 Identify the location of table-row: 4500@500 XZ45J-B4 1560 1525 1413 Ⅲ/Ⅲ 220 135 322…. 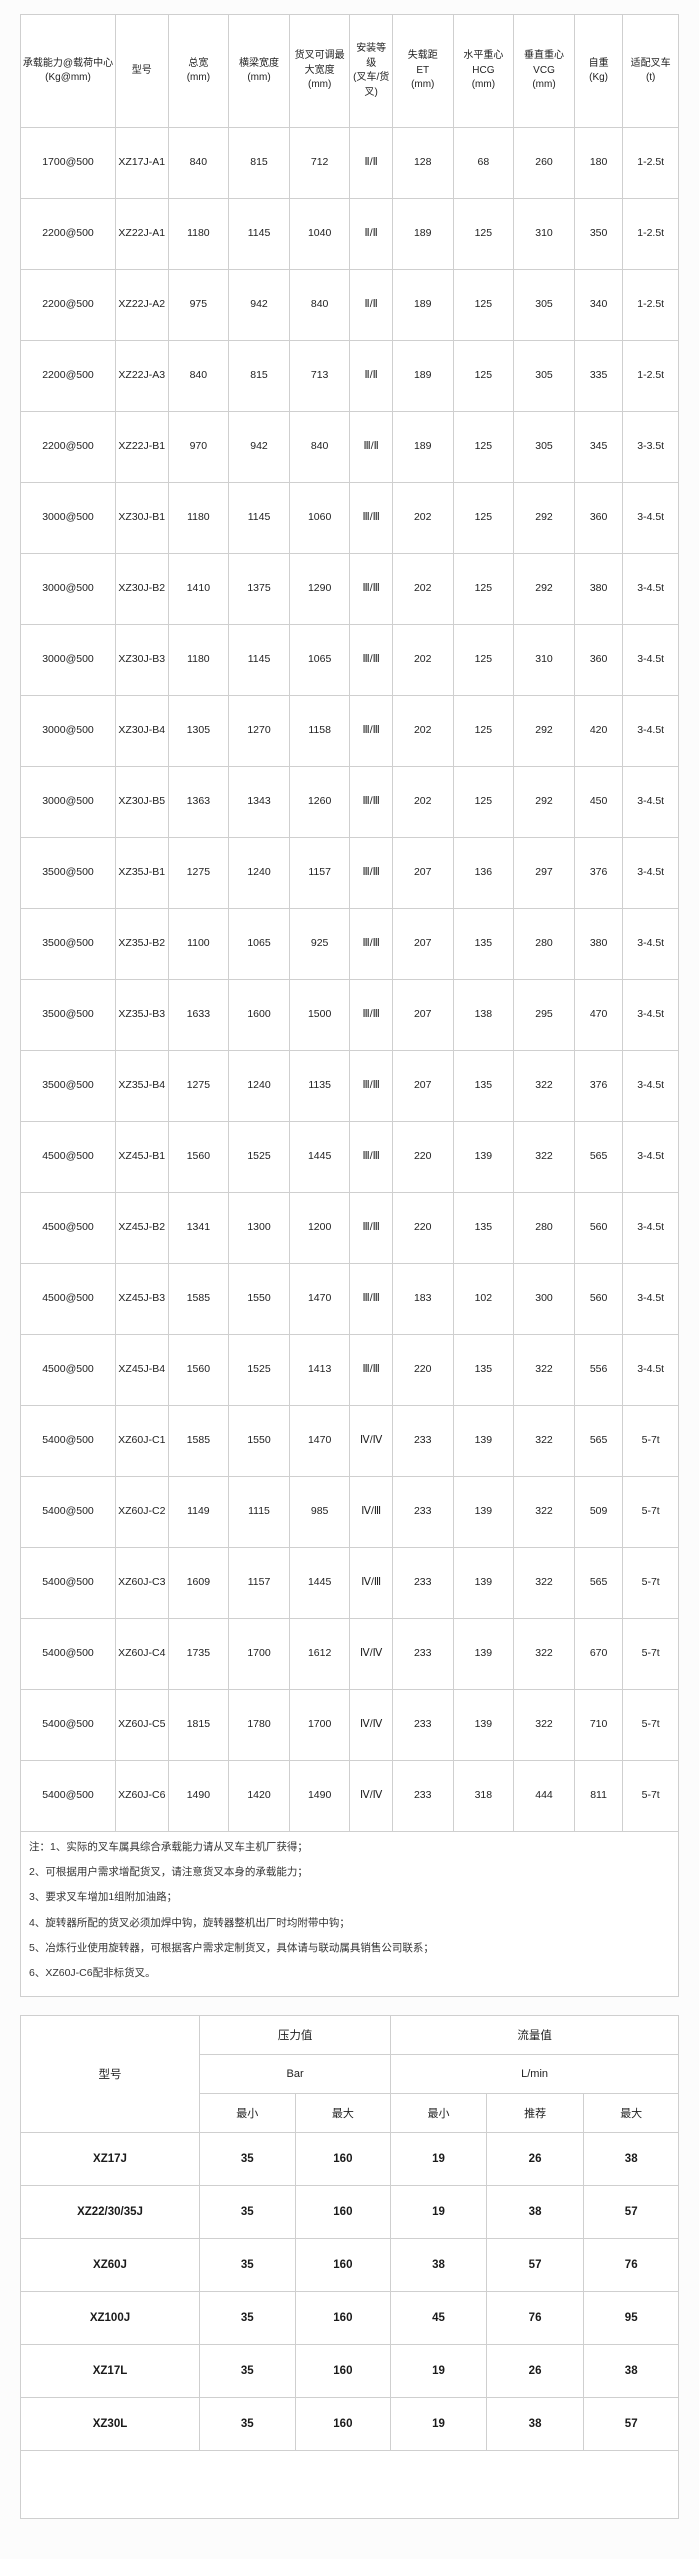
(349, 1370).